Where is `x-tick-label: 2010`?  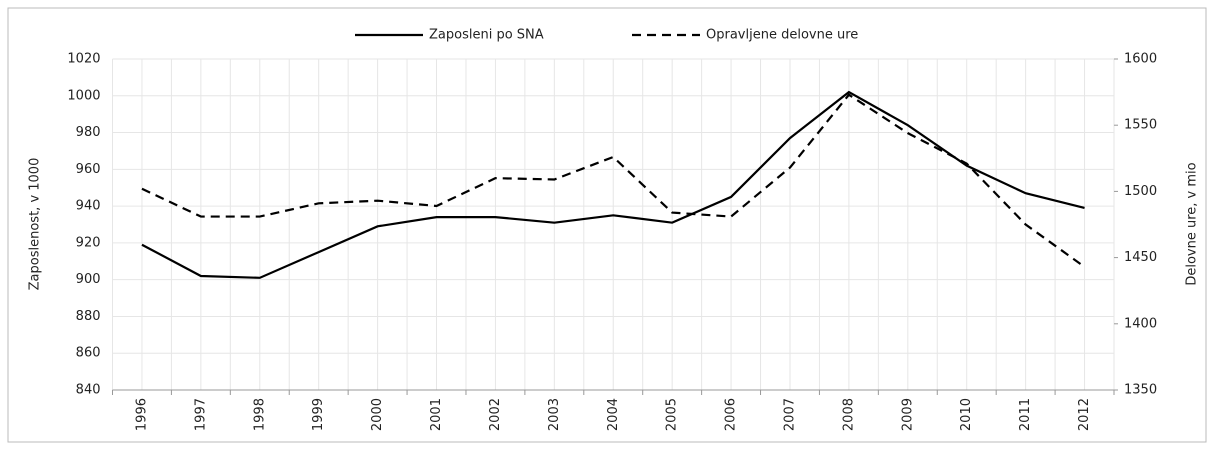
x-tick-label: 2010 is located at coordinates (966, 414).